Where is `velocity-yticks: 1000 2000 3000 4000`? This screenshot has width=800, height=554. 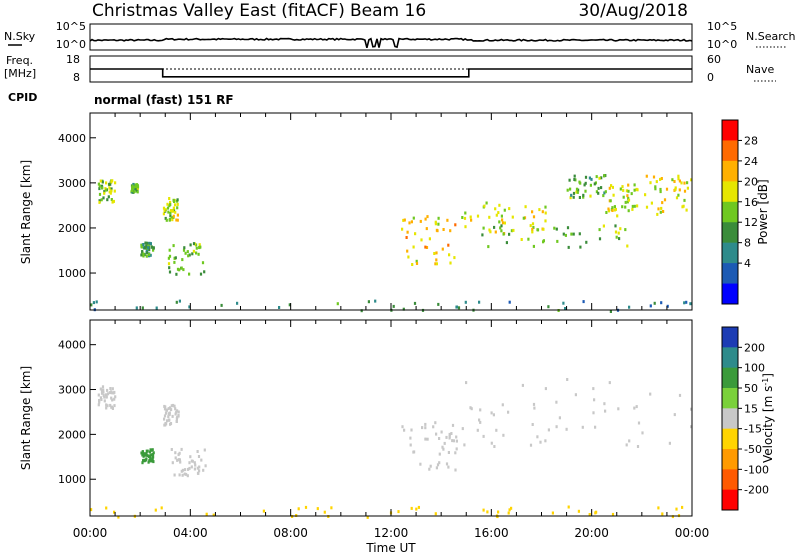
velocity-yticks: 1000 2000 3000 4000 is located at coordinates (77, 412).